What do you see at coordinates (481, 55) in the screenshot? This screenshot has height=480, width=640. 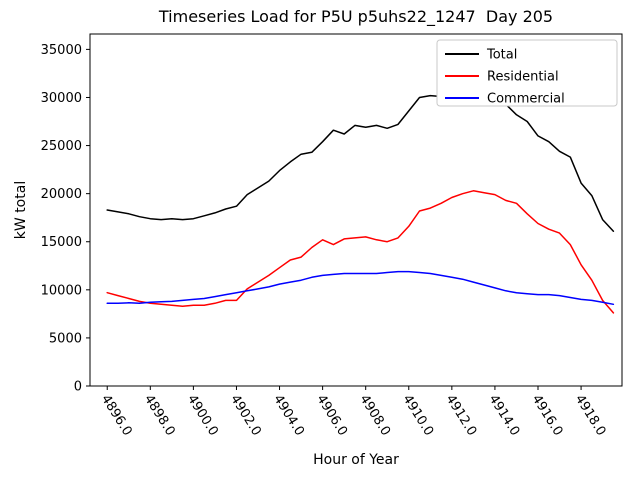 I see `legend-entry-total: Total` at bounding box center [481, 55].